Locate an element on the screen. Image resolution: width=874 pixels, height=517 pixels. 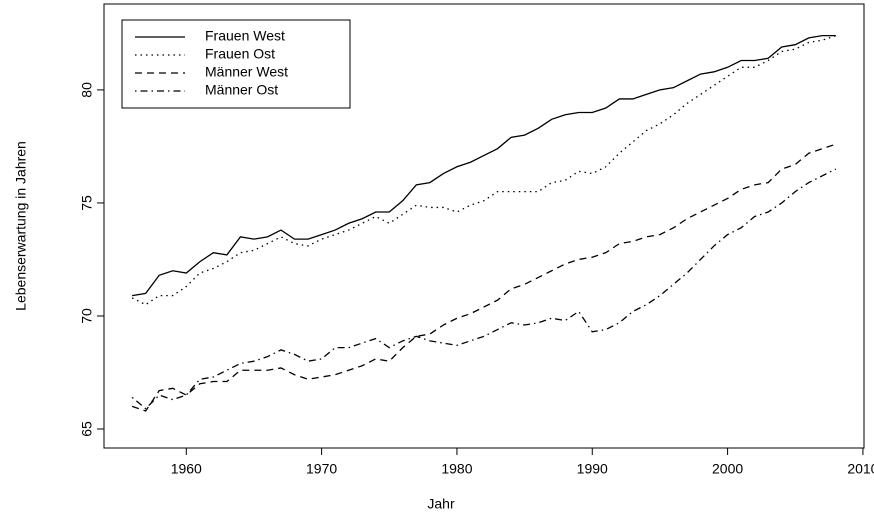
legend-label: Frauen Ost is located at coordinates (240, 54).